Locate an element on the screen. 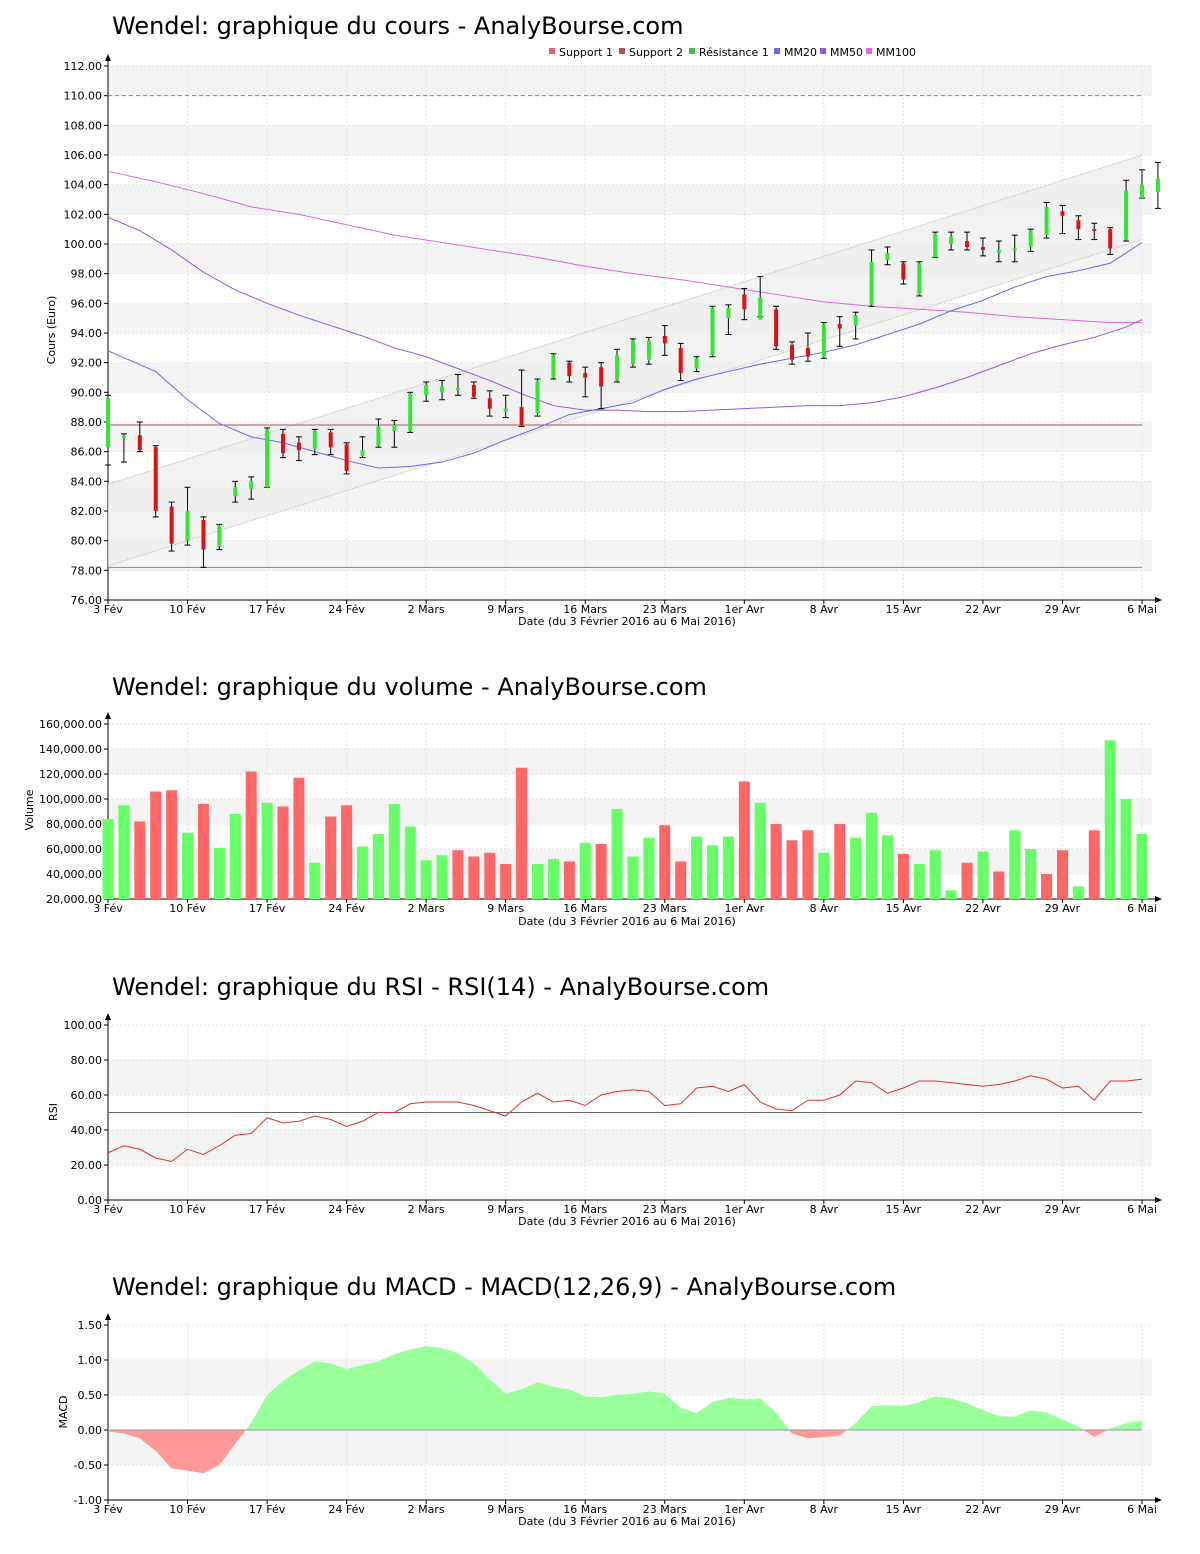  y-tick-label: 86.00 is located at coordinates (87, 452).